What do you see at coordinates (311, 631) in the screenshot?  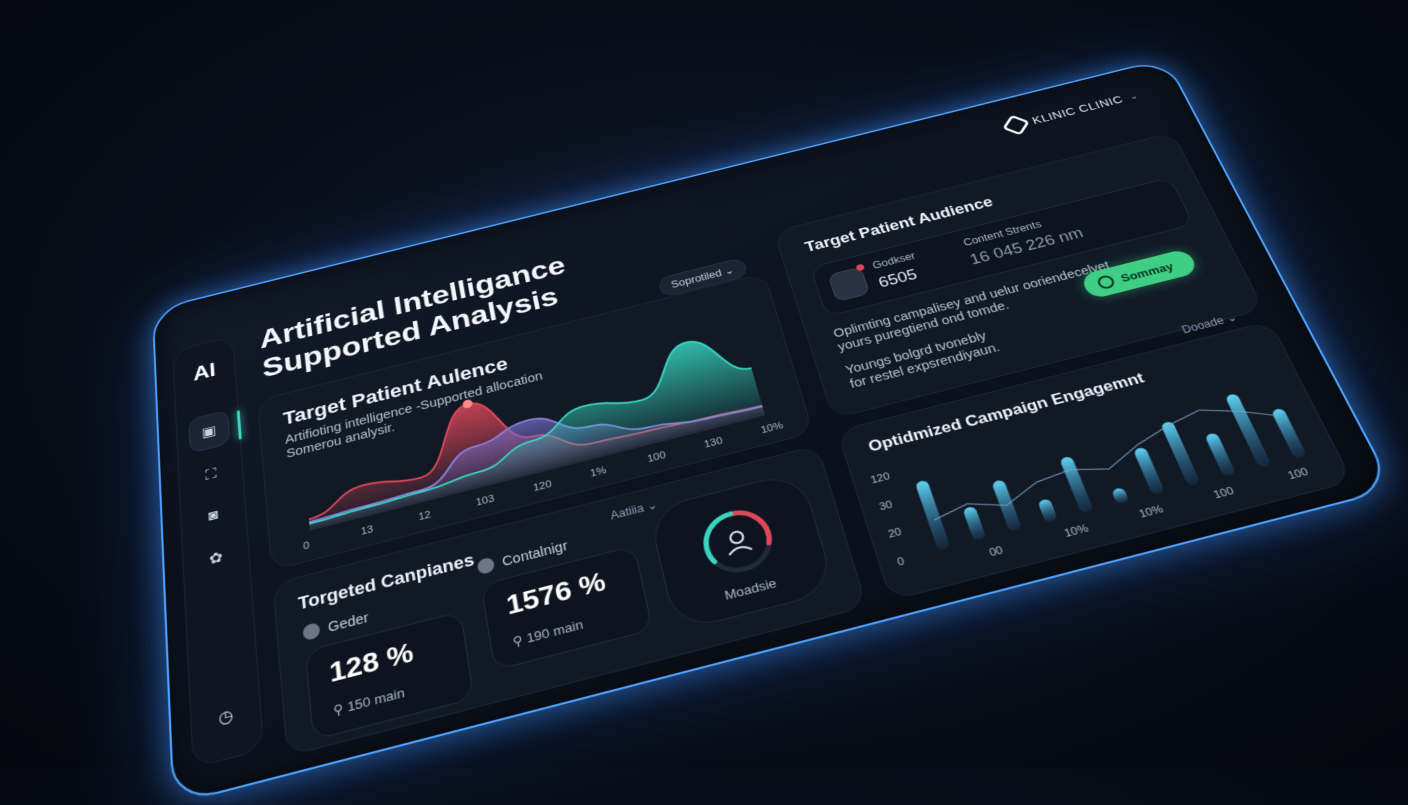 I see `gender-icon` at bounding box center [311, 631].